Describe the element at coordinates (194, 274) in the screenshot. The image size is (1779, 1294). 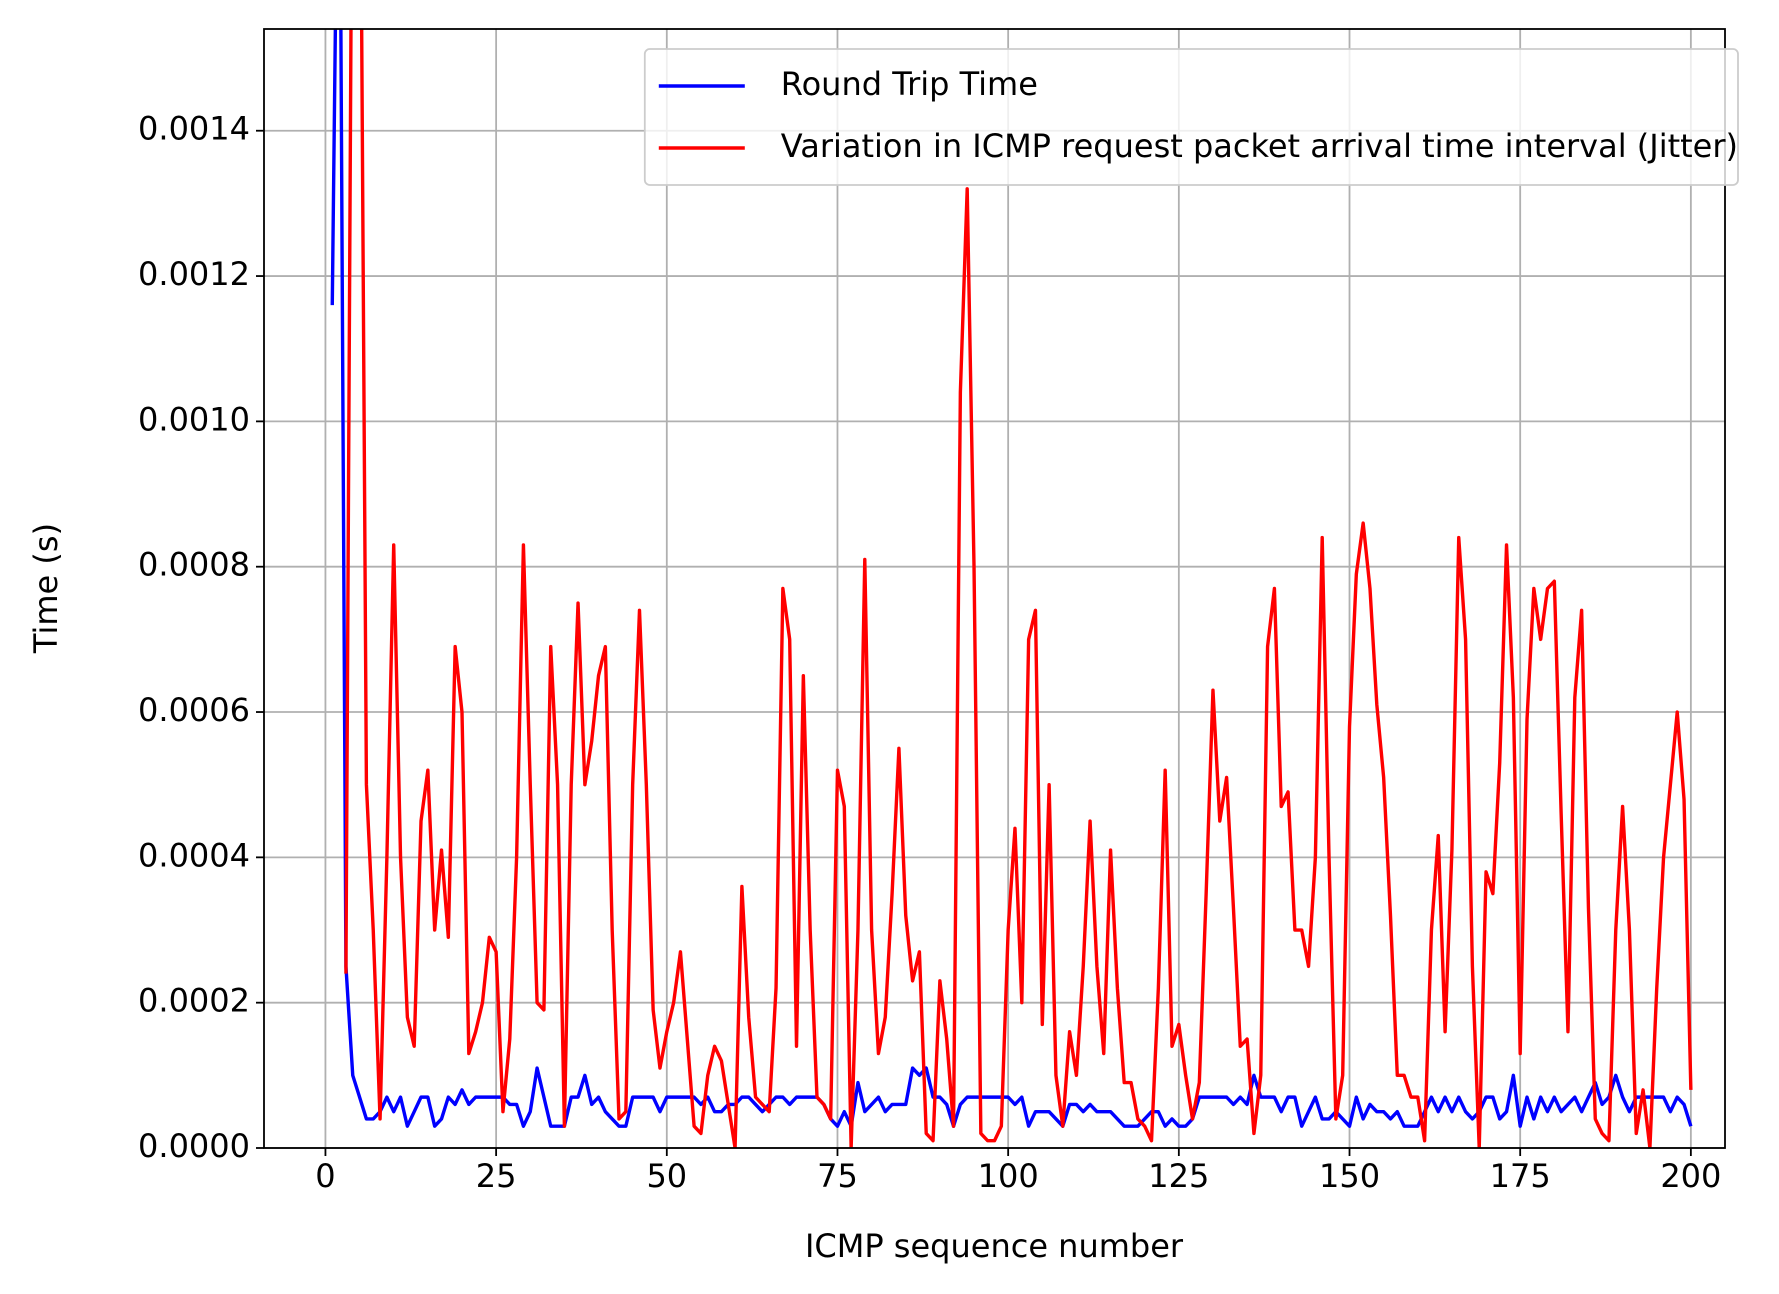
I see `y-tick-label: 0.0012` at that location.